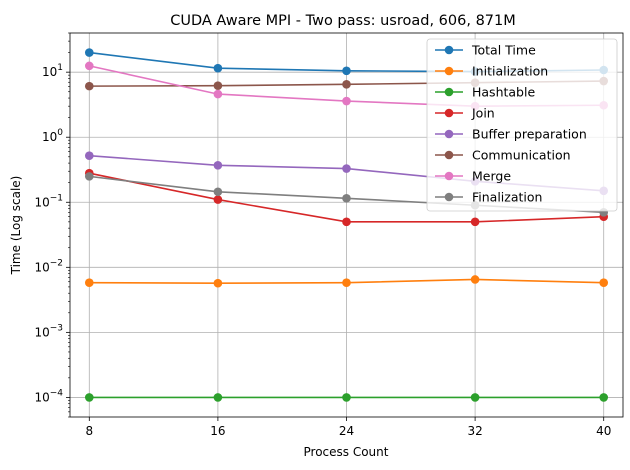 The height and width of the screenshot is (470, 630). Describe the element at coordinates (52, 71) in the screenshot. I see `y-tick-label: 10¹` at that location.